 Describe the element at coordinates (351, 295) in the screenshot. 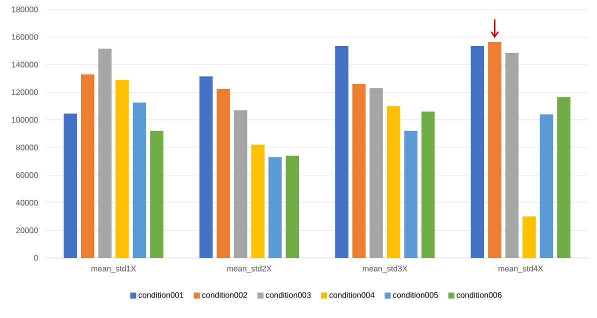

I see `legend-label: condition004` at that location.